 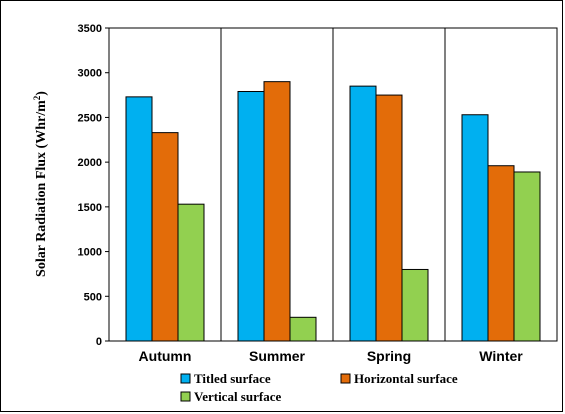 What do you see at coordinates (165, 356) in the screenshot?
I see `x-category-label: Autumn` at bounding box center [165, 356].